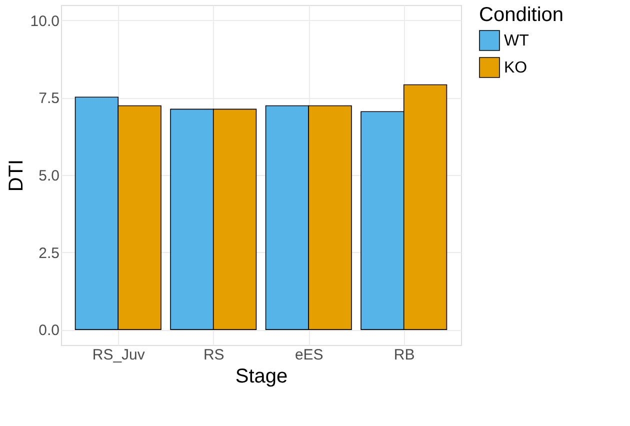 The height and width of the screenshot is (426, 630). Describe the element at coordinates (45, 21) in the screenshot. I see `y-tick-label: 10.0` at that location.